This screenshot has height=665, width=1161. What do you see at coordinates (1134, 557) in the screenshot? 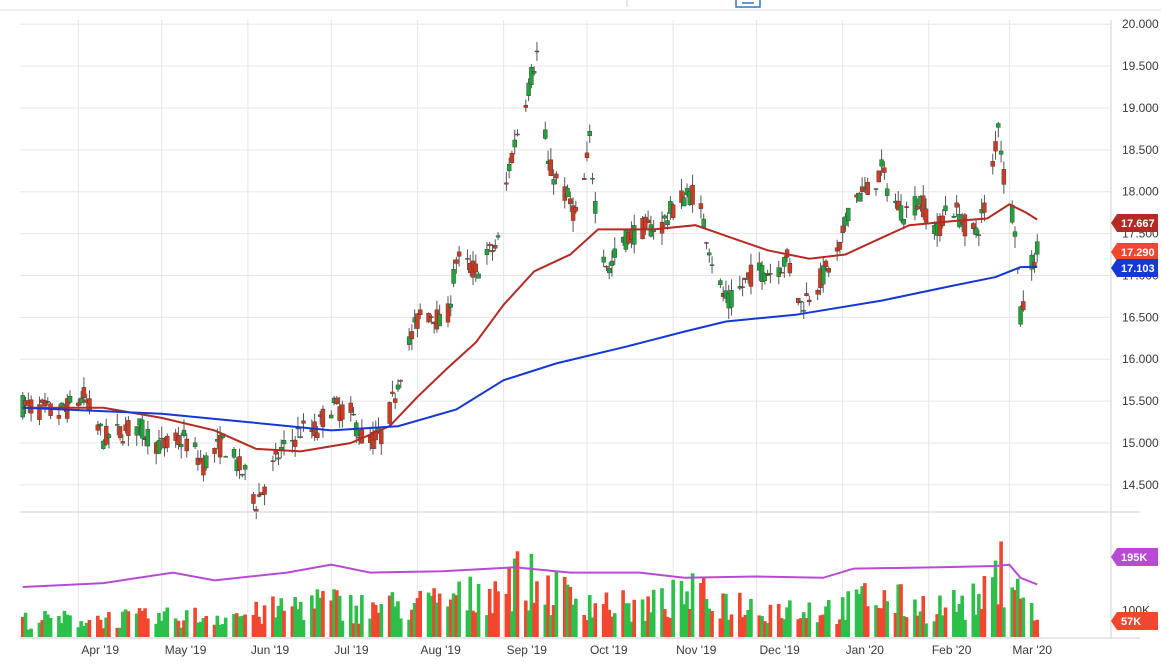
I see `volume-tag: 195K` at bounding box center [1134, 557].